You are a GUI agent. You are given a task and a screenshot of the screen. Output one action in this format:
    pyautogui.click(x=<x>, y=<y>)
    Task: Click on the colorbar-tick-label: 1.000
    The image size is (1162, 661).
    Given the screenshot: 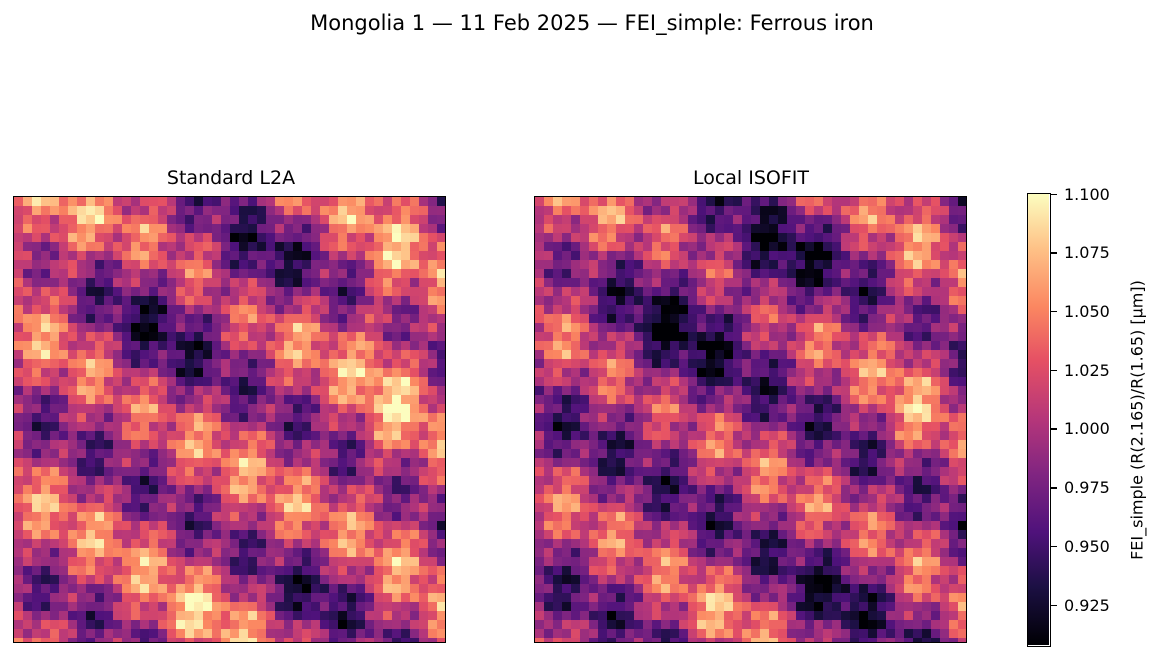 What is the action you would take?
    pyautogui.click(x=1087, y=429)
    